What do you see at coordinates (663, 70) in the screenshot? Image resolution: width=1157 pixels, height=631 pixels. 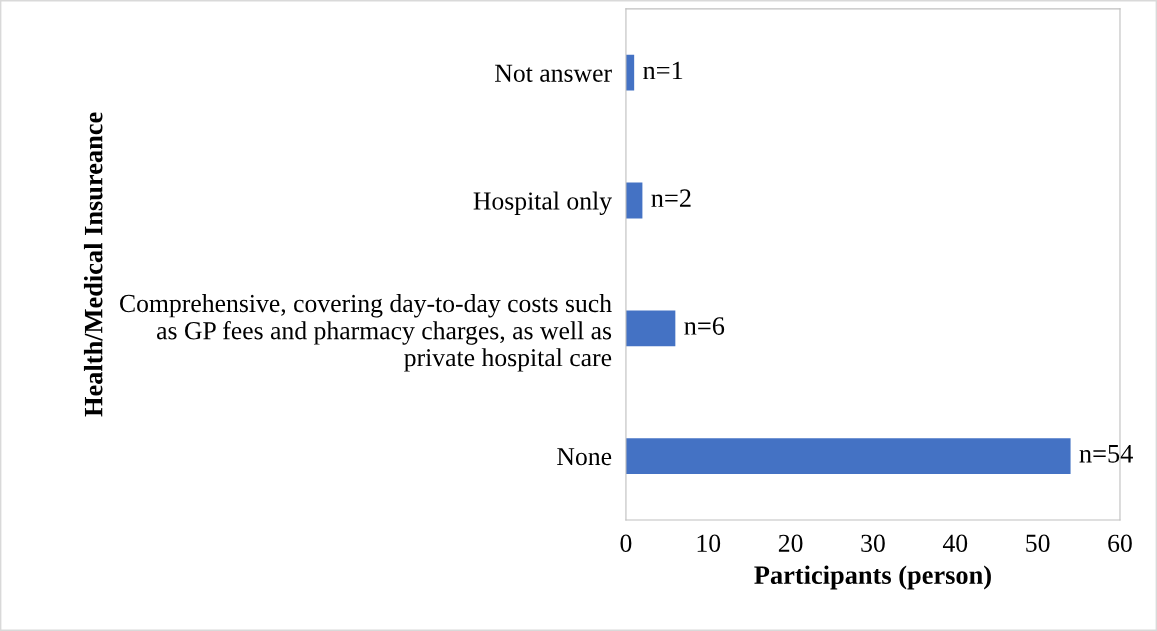 I see `data-label: n=1` at bounding box center [663, 70].